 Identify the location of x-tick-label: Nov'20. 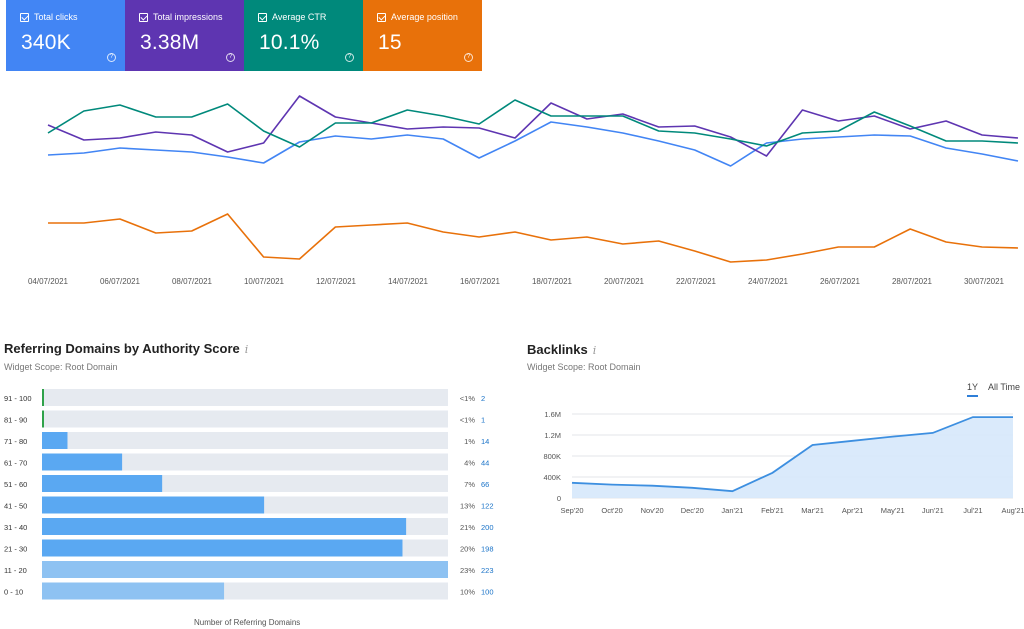
(652, 510).